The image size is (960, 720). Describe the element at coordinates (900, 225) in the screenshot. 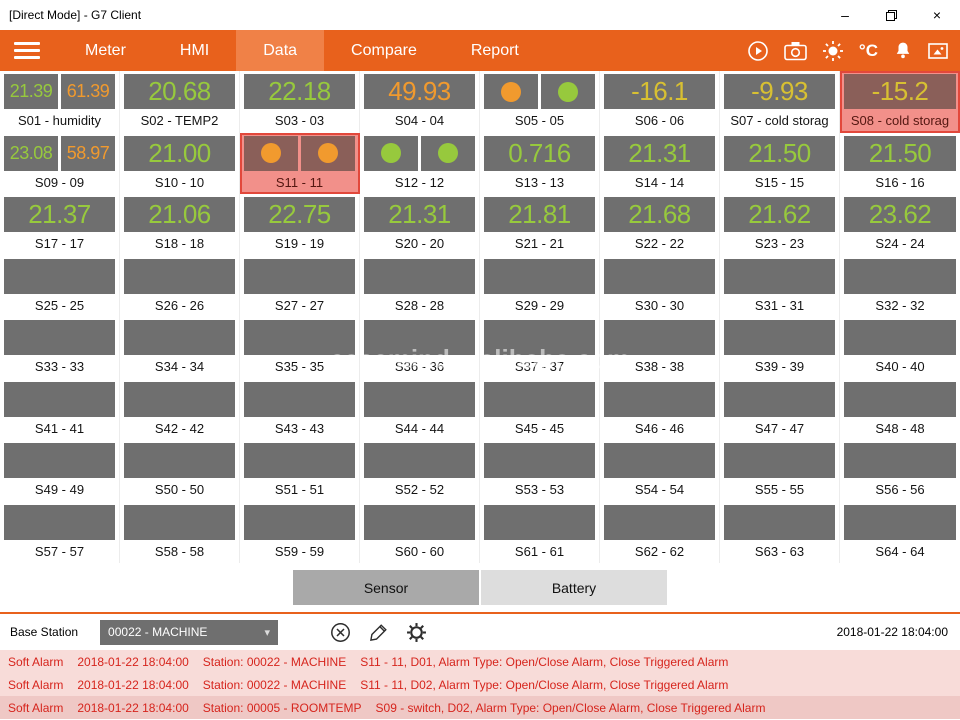

I see `sensor-tile-s24: 23.62 S24 - 24` at that location.